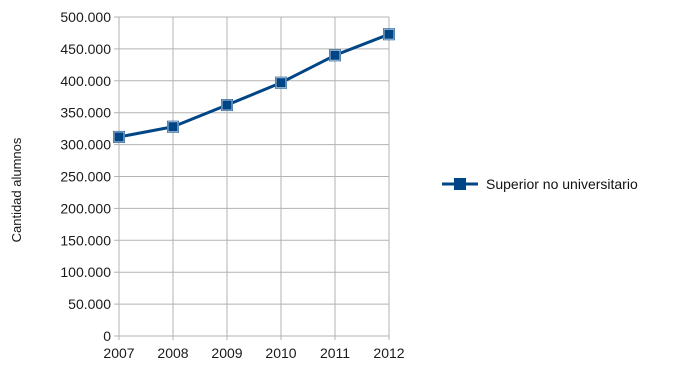 The width and height of the screenshot is (676, 365). Describe the element at coordinates (226, 353) in the screenshot. I see `x-tick-label: 2009` at that location.